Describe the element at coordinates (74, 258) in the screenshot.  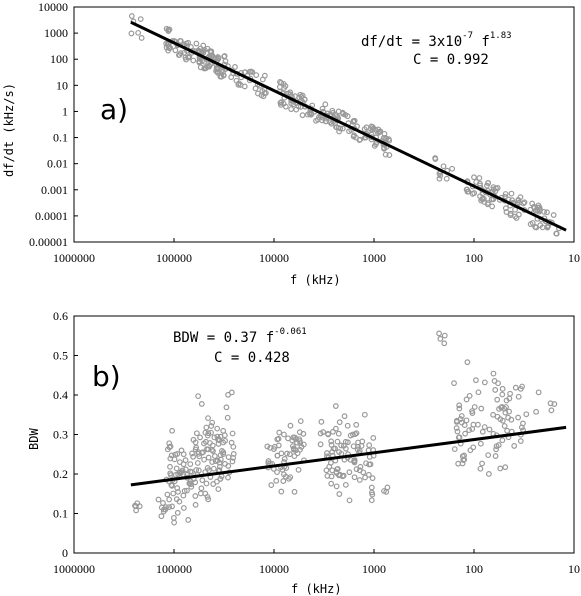
I see `panel-a-x-tick-label: 1000000` at that location.